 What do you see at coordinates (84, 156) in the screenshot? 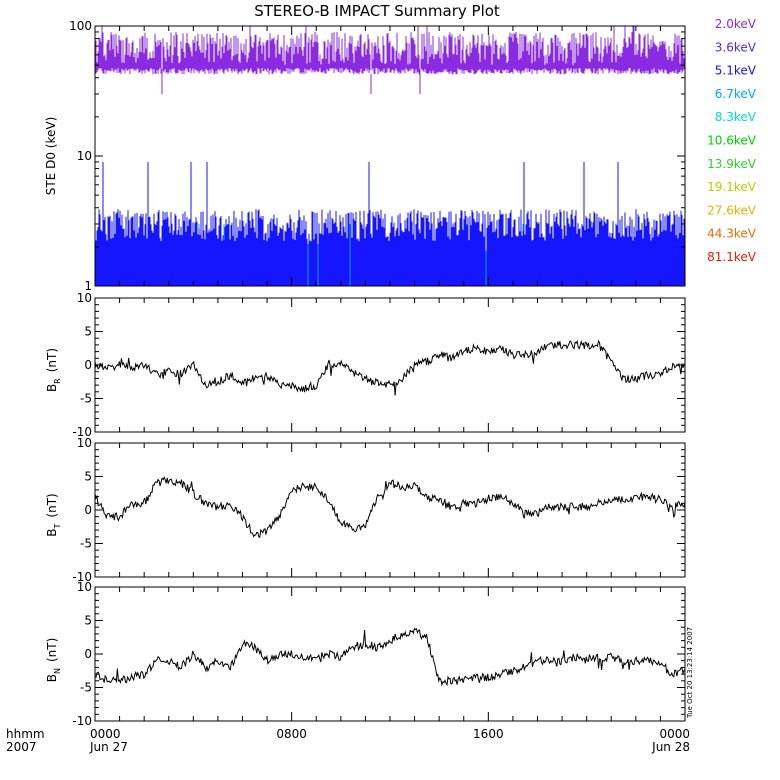
I see `flux-tick-label: 10` at bounding box center [84, 156].